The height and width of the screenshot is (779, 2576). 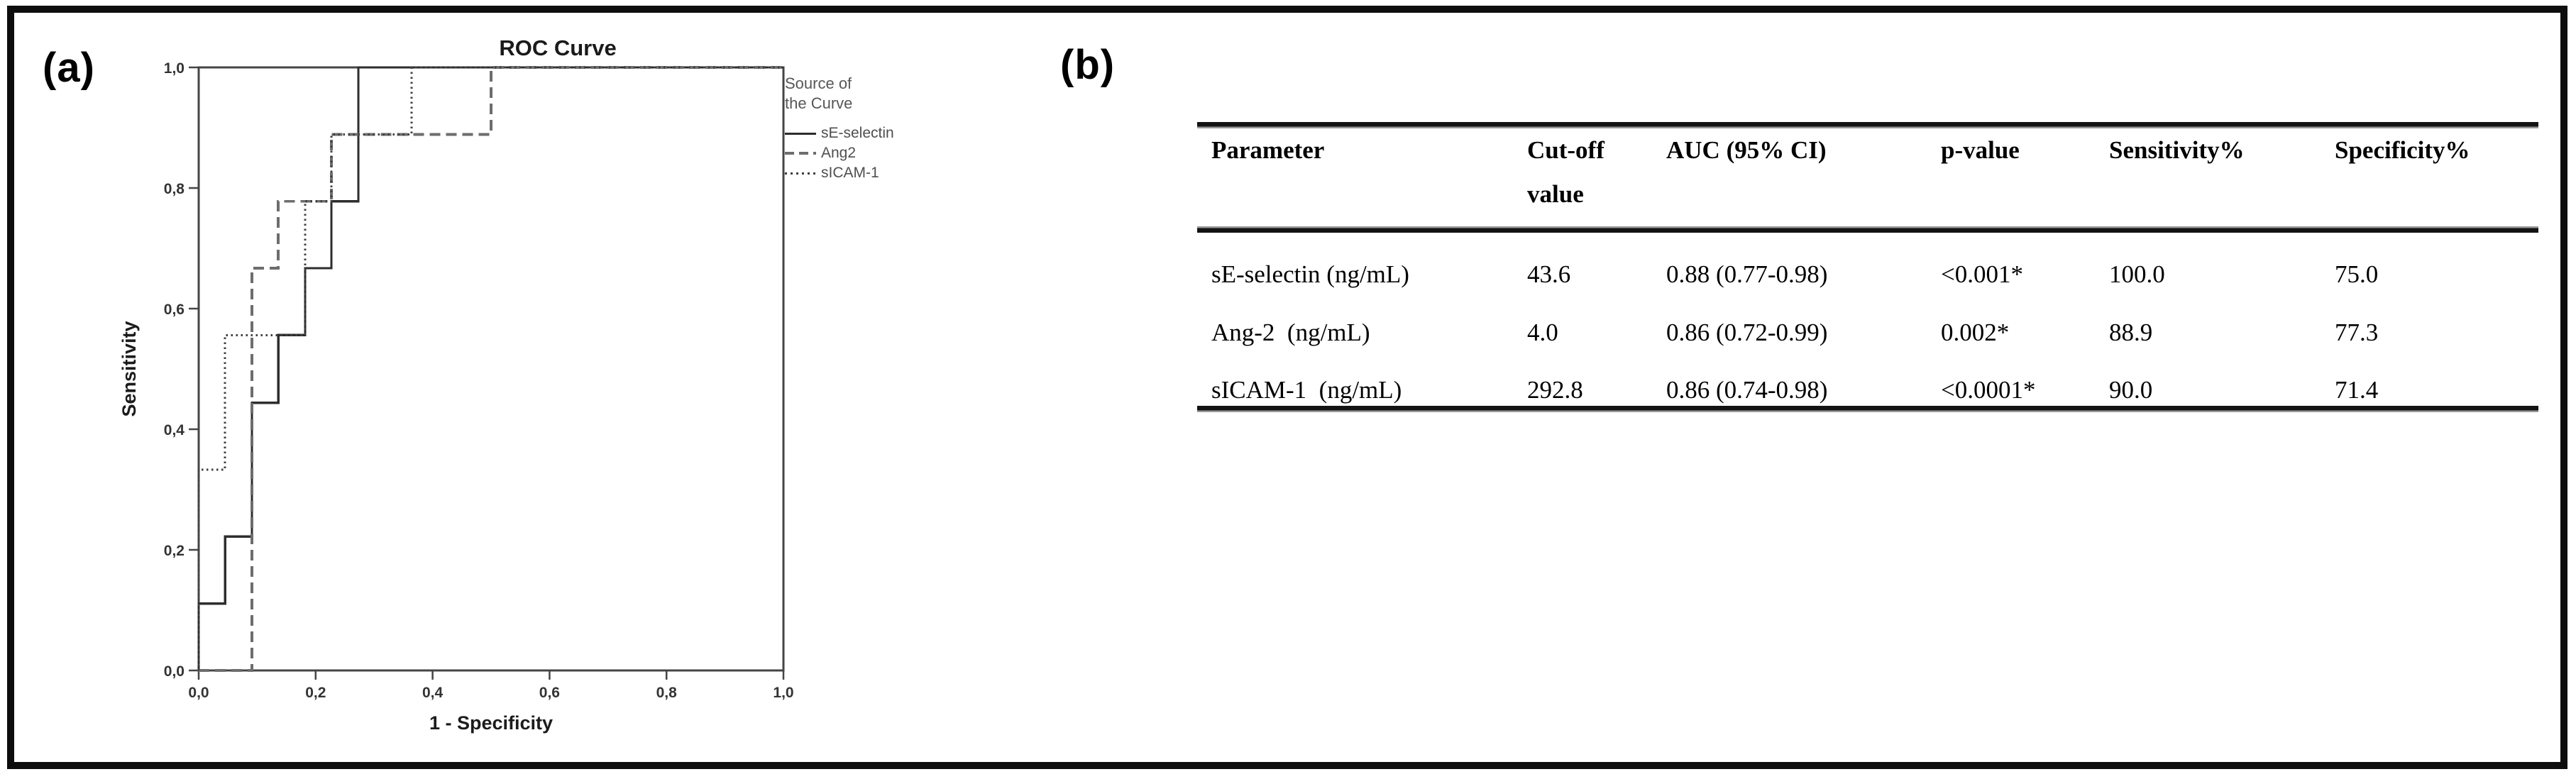 What do you see at coordinates (1980, 150) in the screenshot?
I see `column-header-4: p-value` at bounding box center [1980, 150].